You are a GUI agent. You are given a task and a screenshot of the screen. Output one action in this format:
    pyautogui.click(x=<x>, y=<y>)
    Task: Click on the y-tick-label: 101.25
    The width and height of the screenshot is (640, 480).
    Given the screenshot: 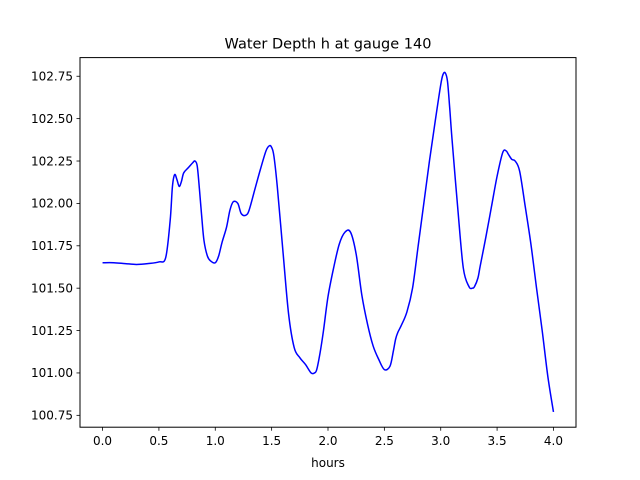 What is the action you would take?
    pyautogui.click(x=52, y=331)
    